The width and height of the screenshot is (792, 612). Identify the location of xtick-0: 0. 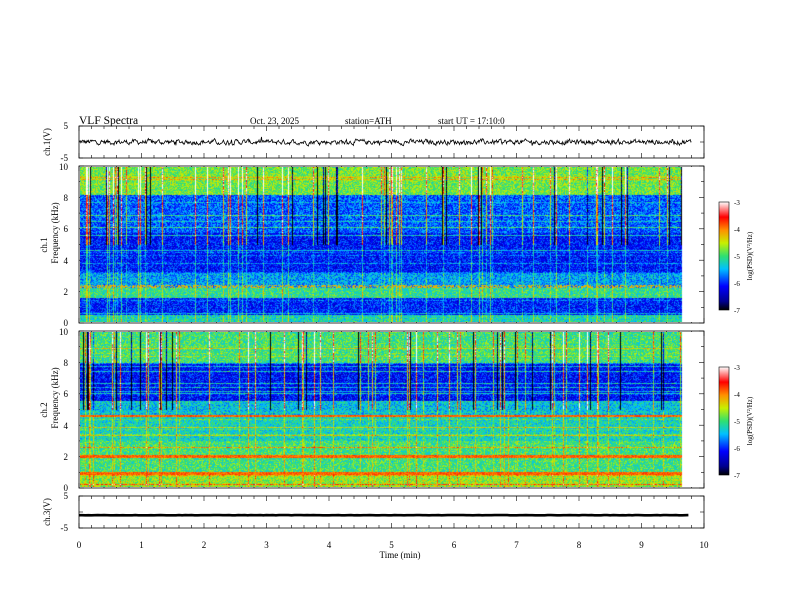
(79, 545).